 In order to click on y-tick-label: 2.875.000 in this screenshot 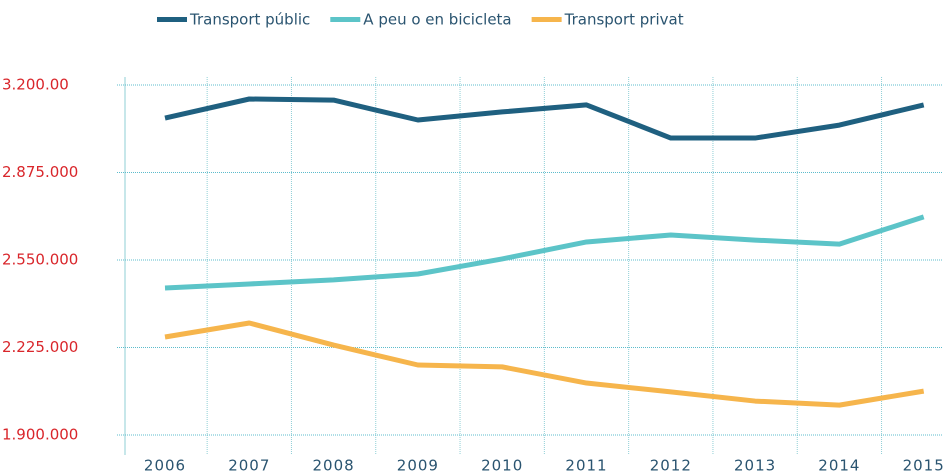, I will do `click(40, 172)`.